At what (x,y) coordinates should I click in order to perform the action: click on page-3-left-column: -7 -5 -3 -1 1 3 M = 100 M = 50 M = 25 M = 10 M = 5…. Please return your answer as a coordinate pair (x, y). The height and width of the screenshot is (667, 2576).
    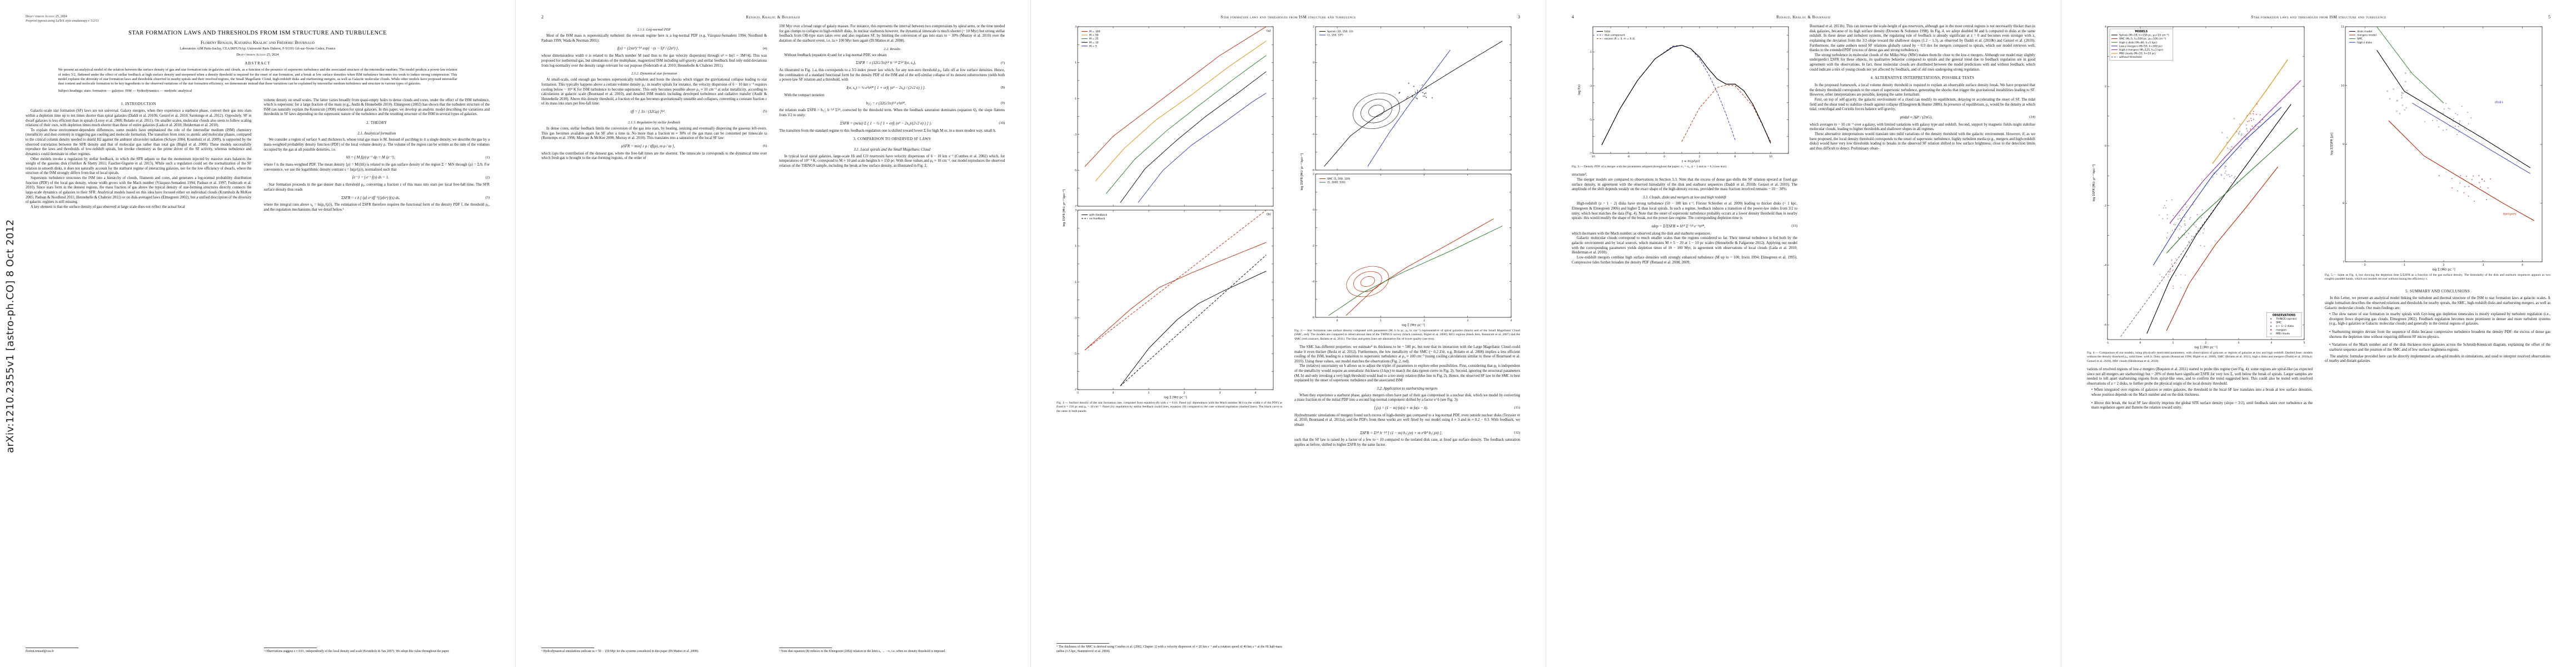
    Looking at the image, I should click on (1169, 339).